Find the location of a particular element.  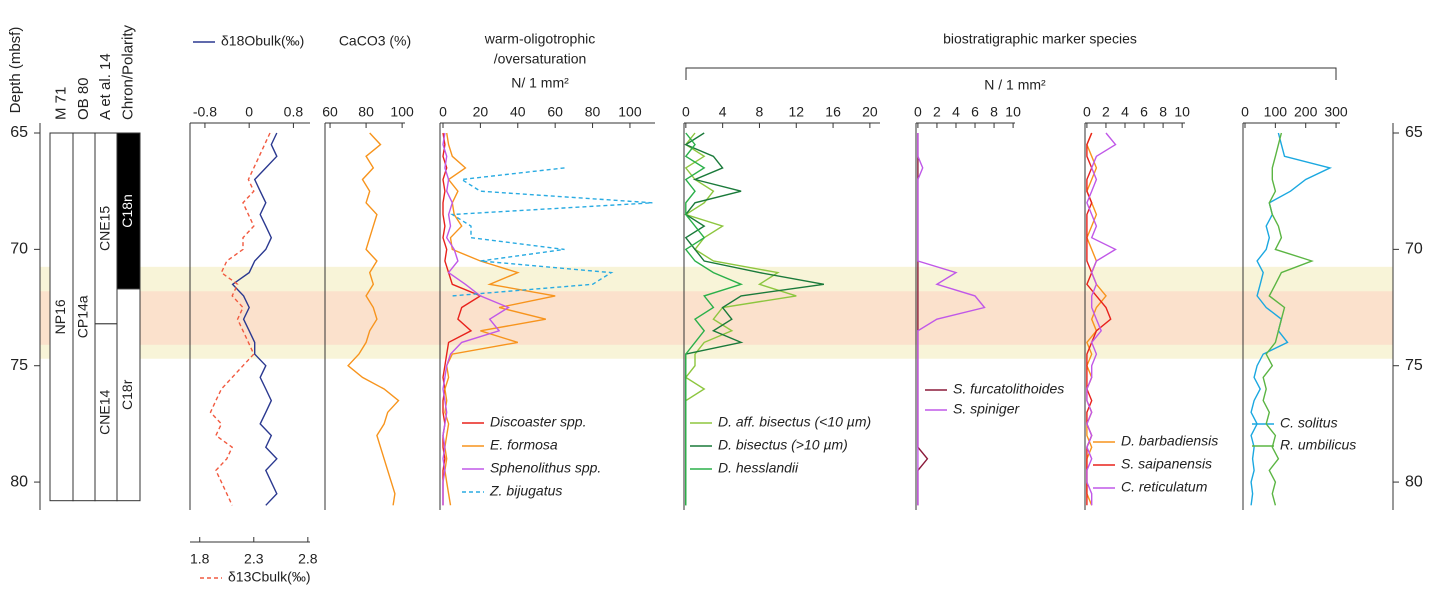

legend-label: δ18Obulk(‰) is located at coordinates (262, 41).